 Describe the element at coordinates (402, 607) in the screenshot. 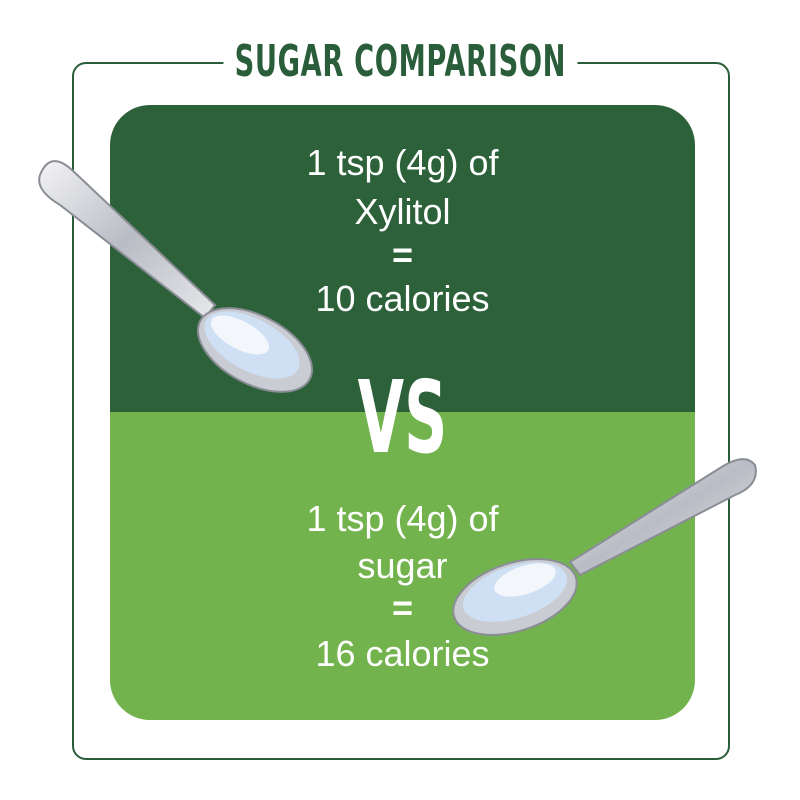

I see `sugar-equals: =` at that location.